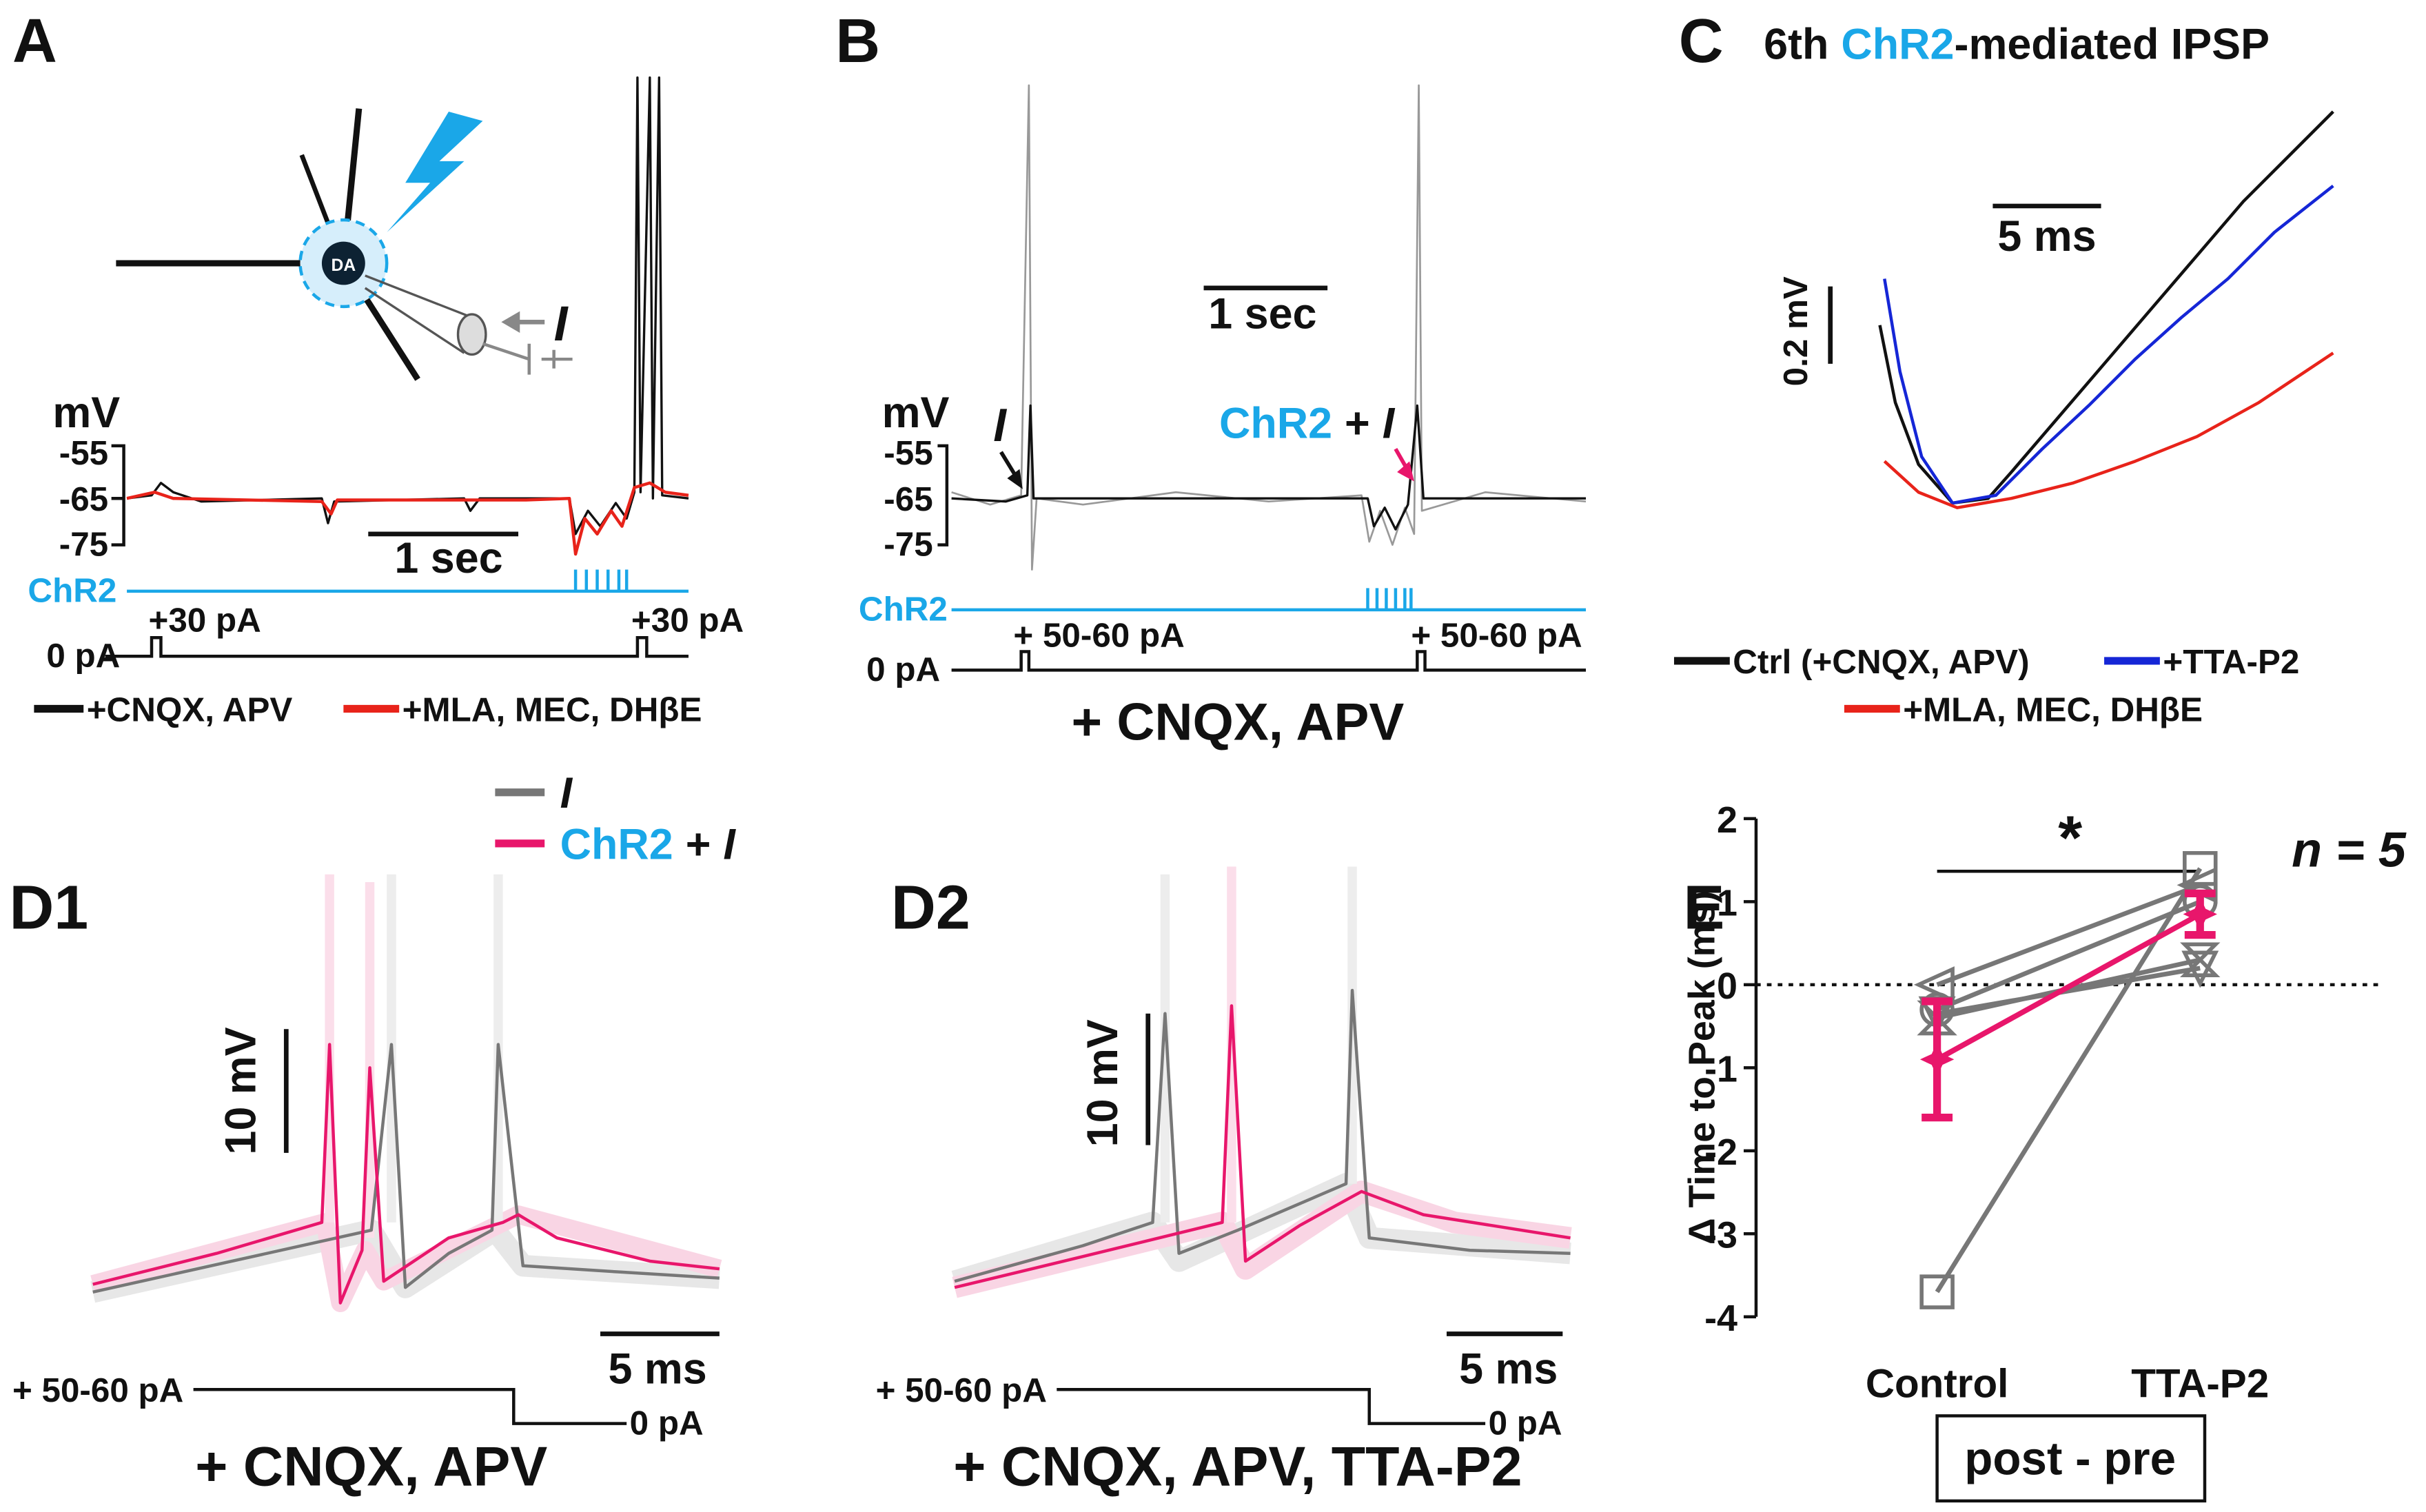 The image size is (2426, 1512). I want to click on panel-label: E, so click(1703, 908).